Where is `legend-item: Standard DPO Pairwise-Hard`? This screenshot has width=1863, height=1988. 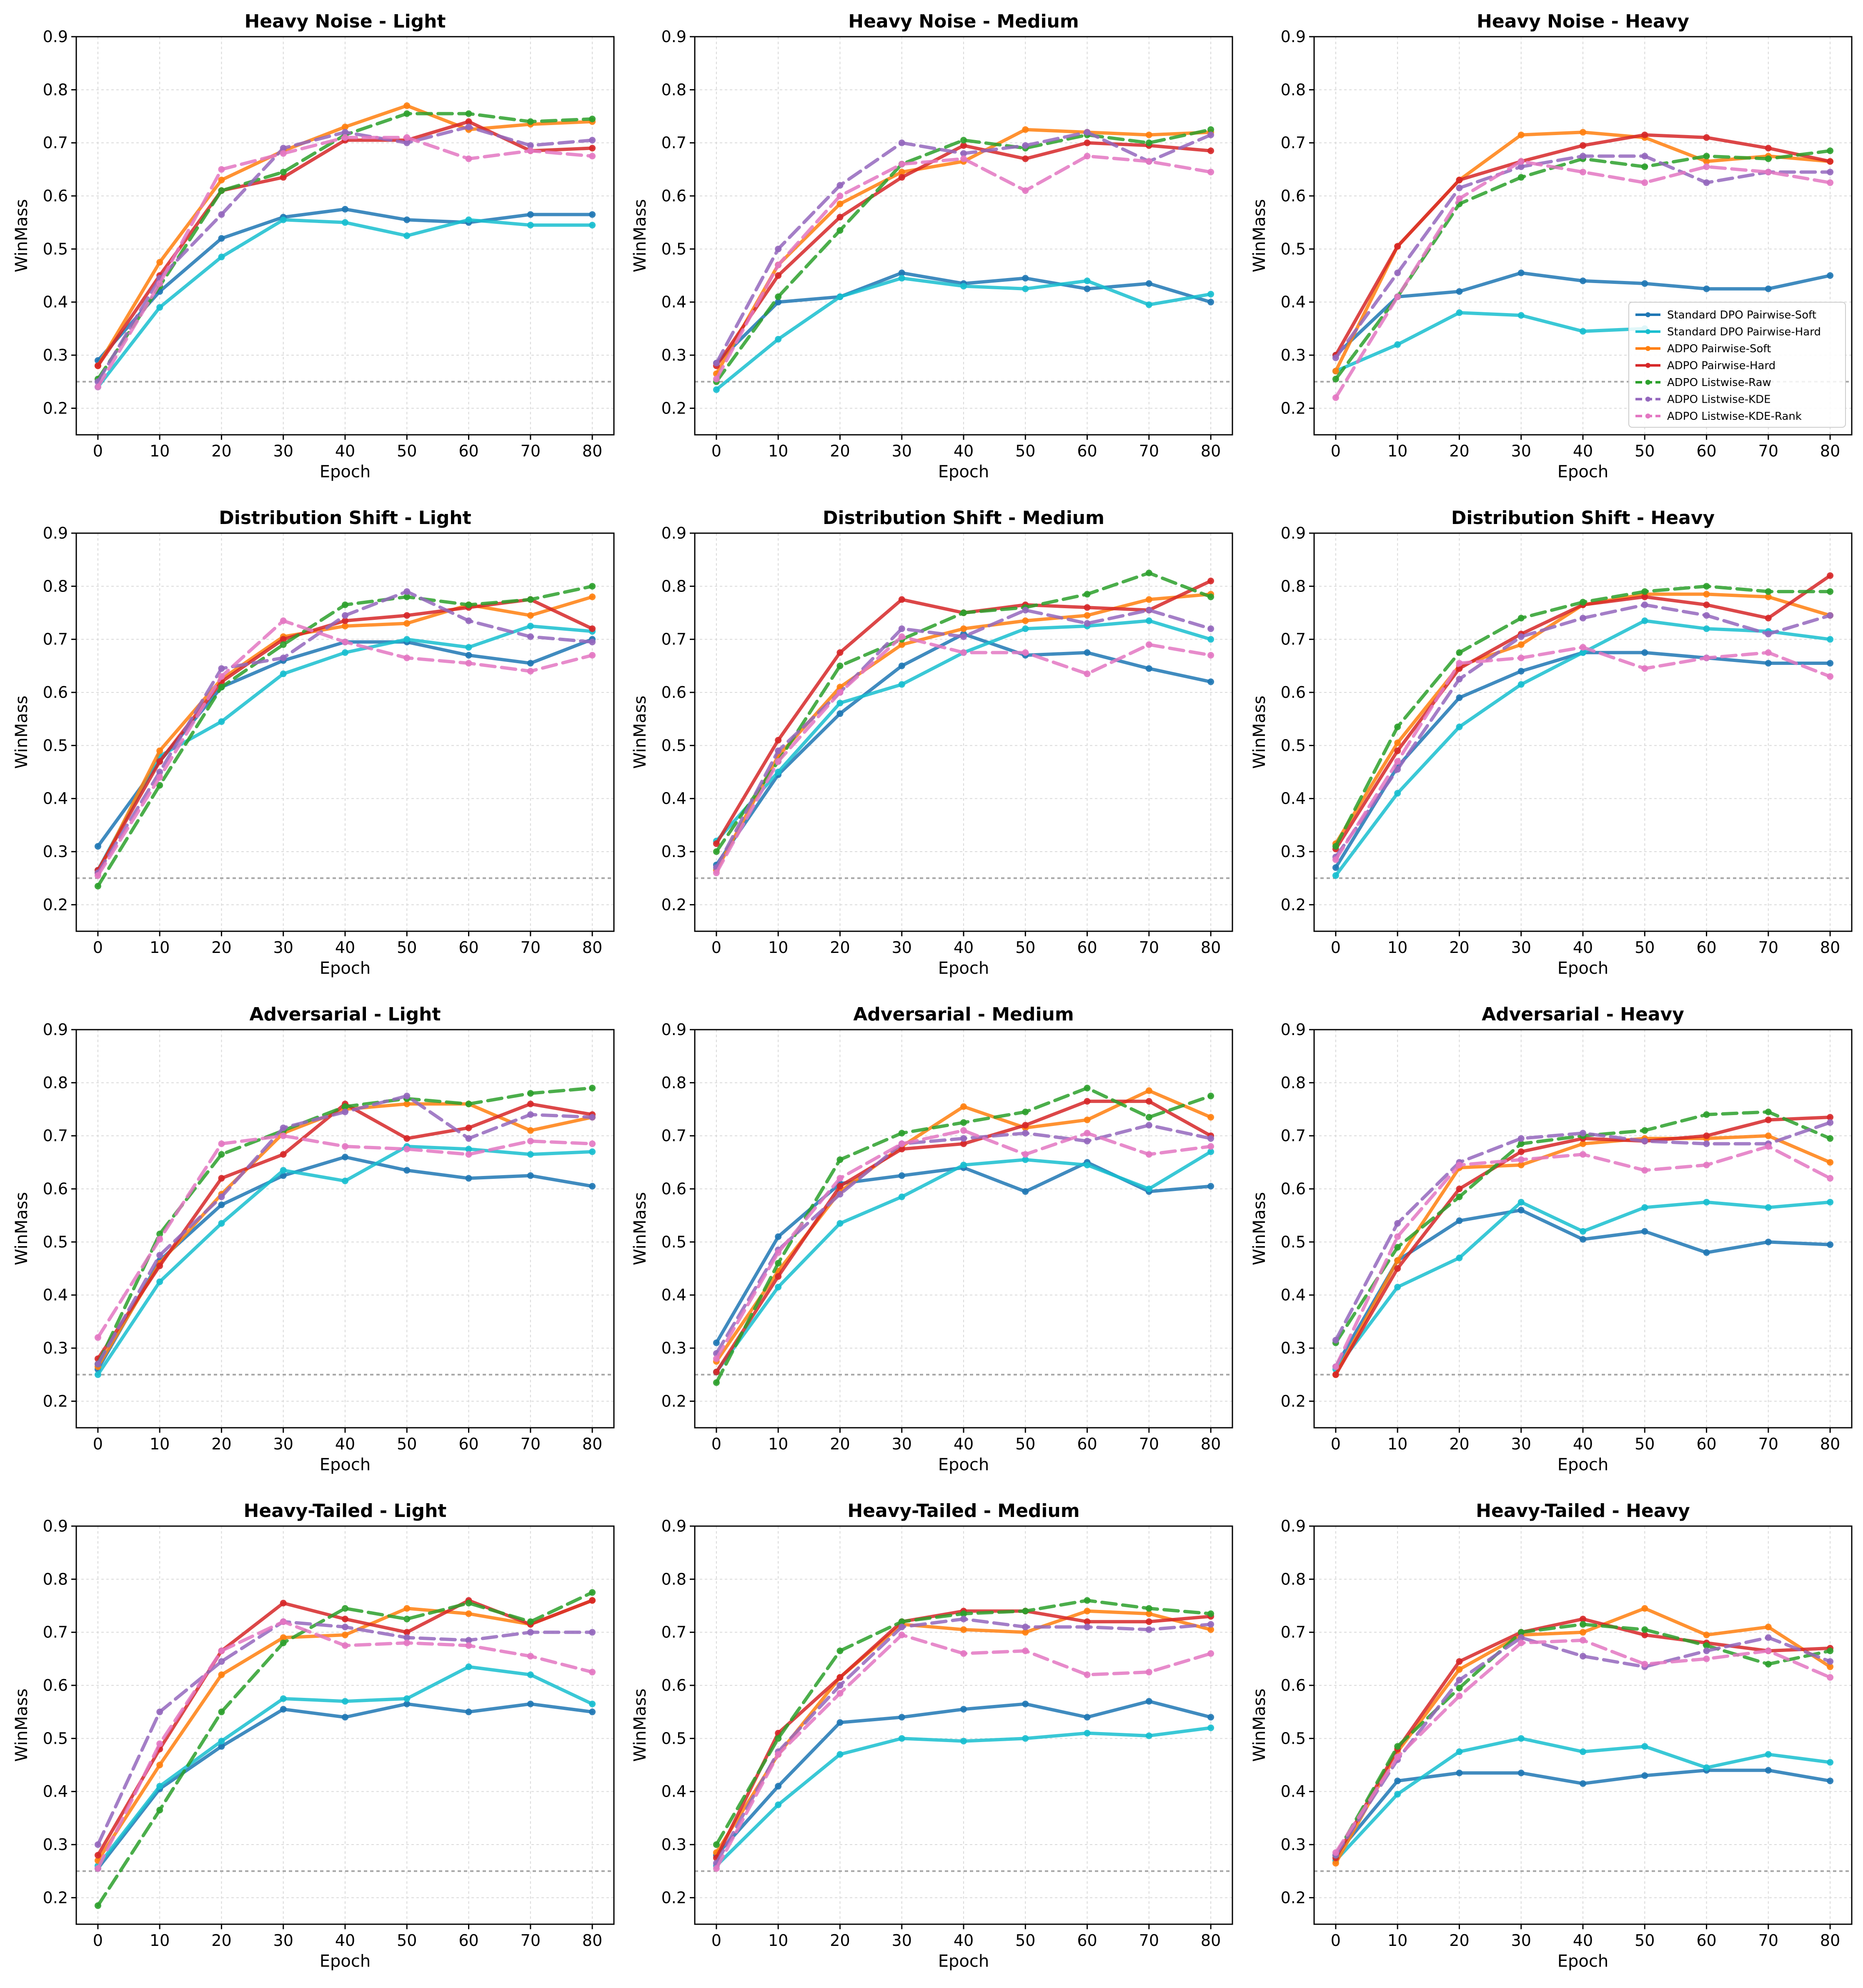
legend-item: Standard DPO Pairwise-Hard is located at coordinates (1728, 332).